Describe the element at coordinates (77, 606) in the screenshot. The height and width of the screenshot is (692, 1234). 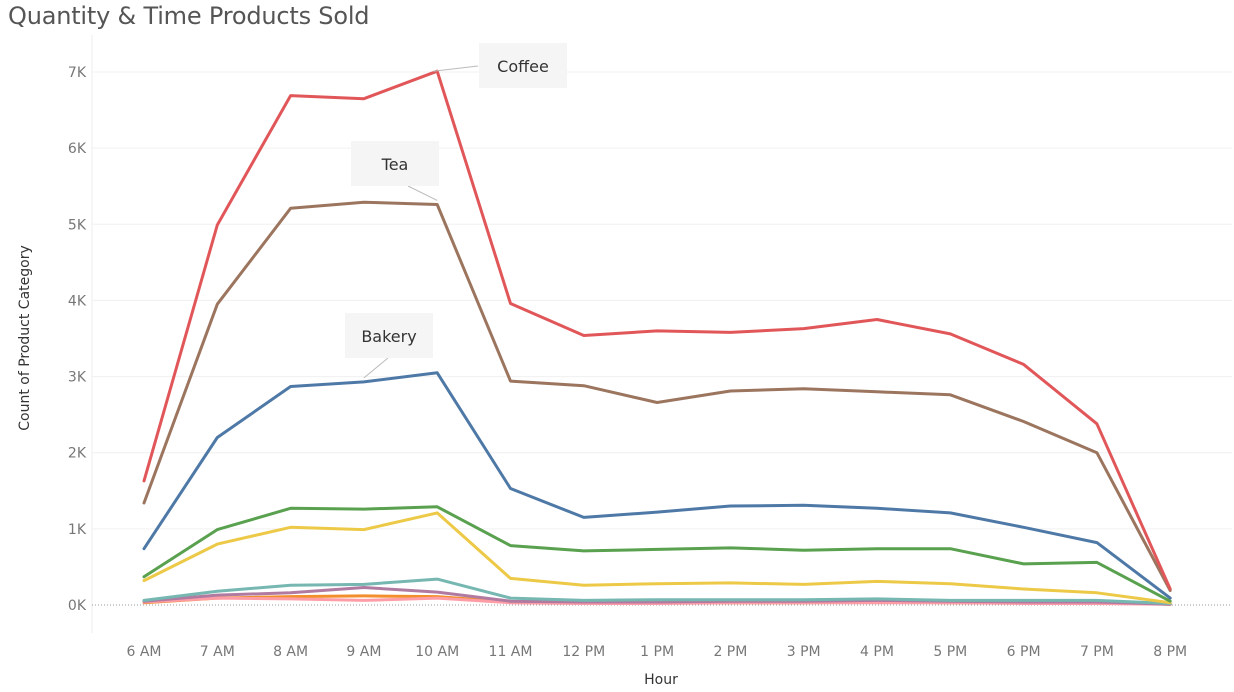
I see `y-tick-label: 0K` at that location.